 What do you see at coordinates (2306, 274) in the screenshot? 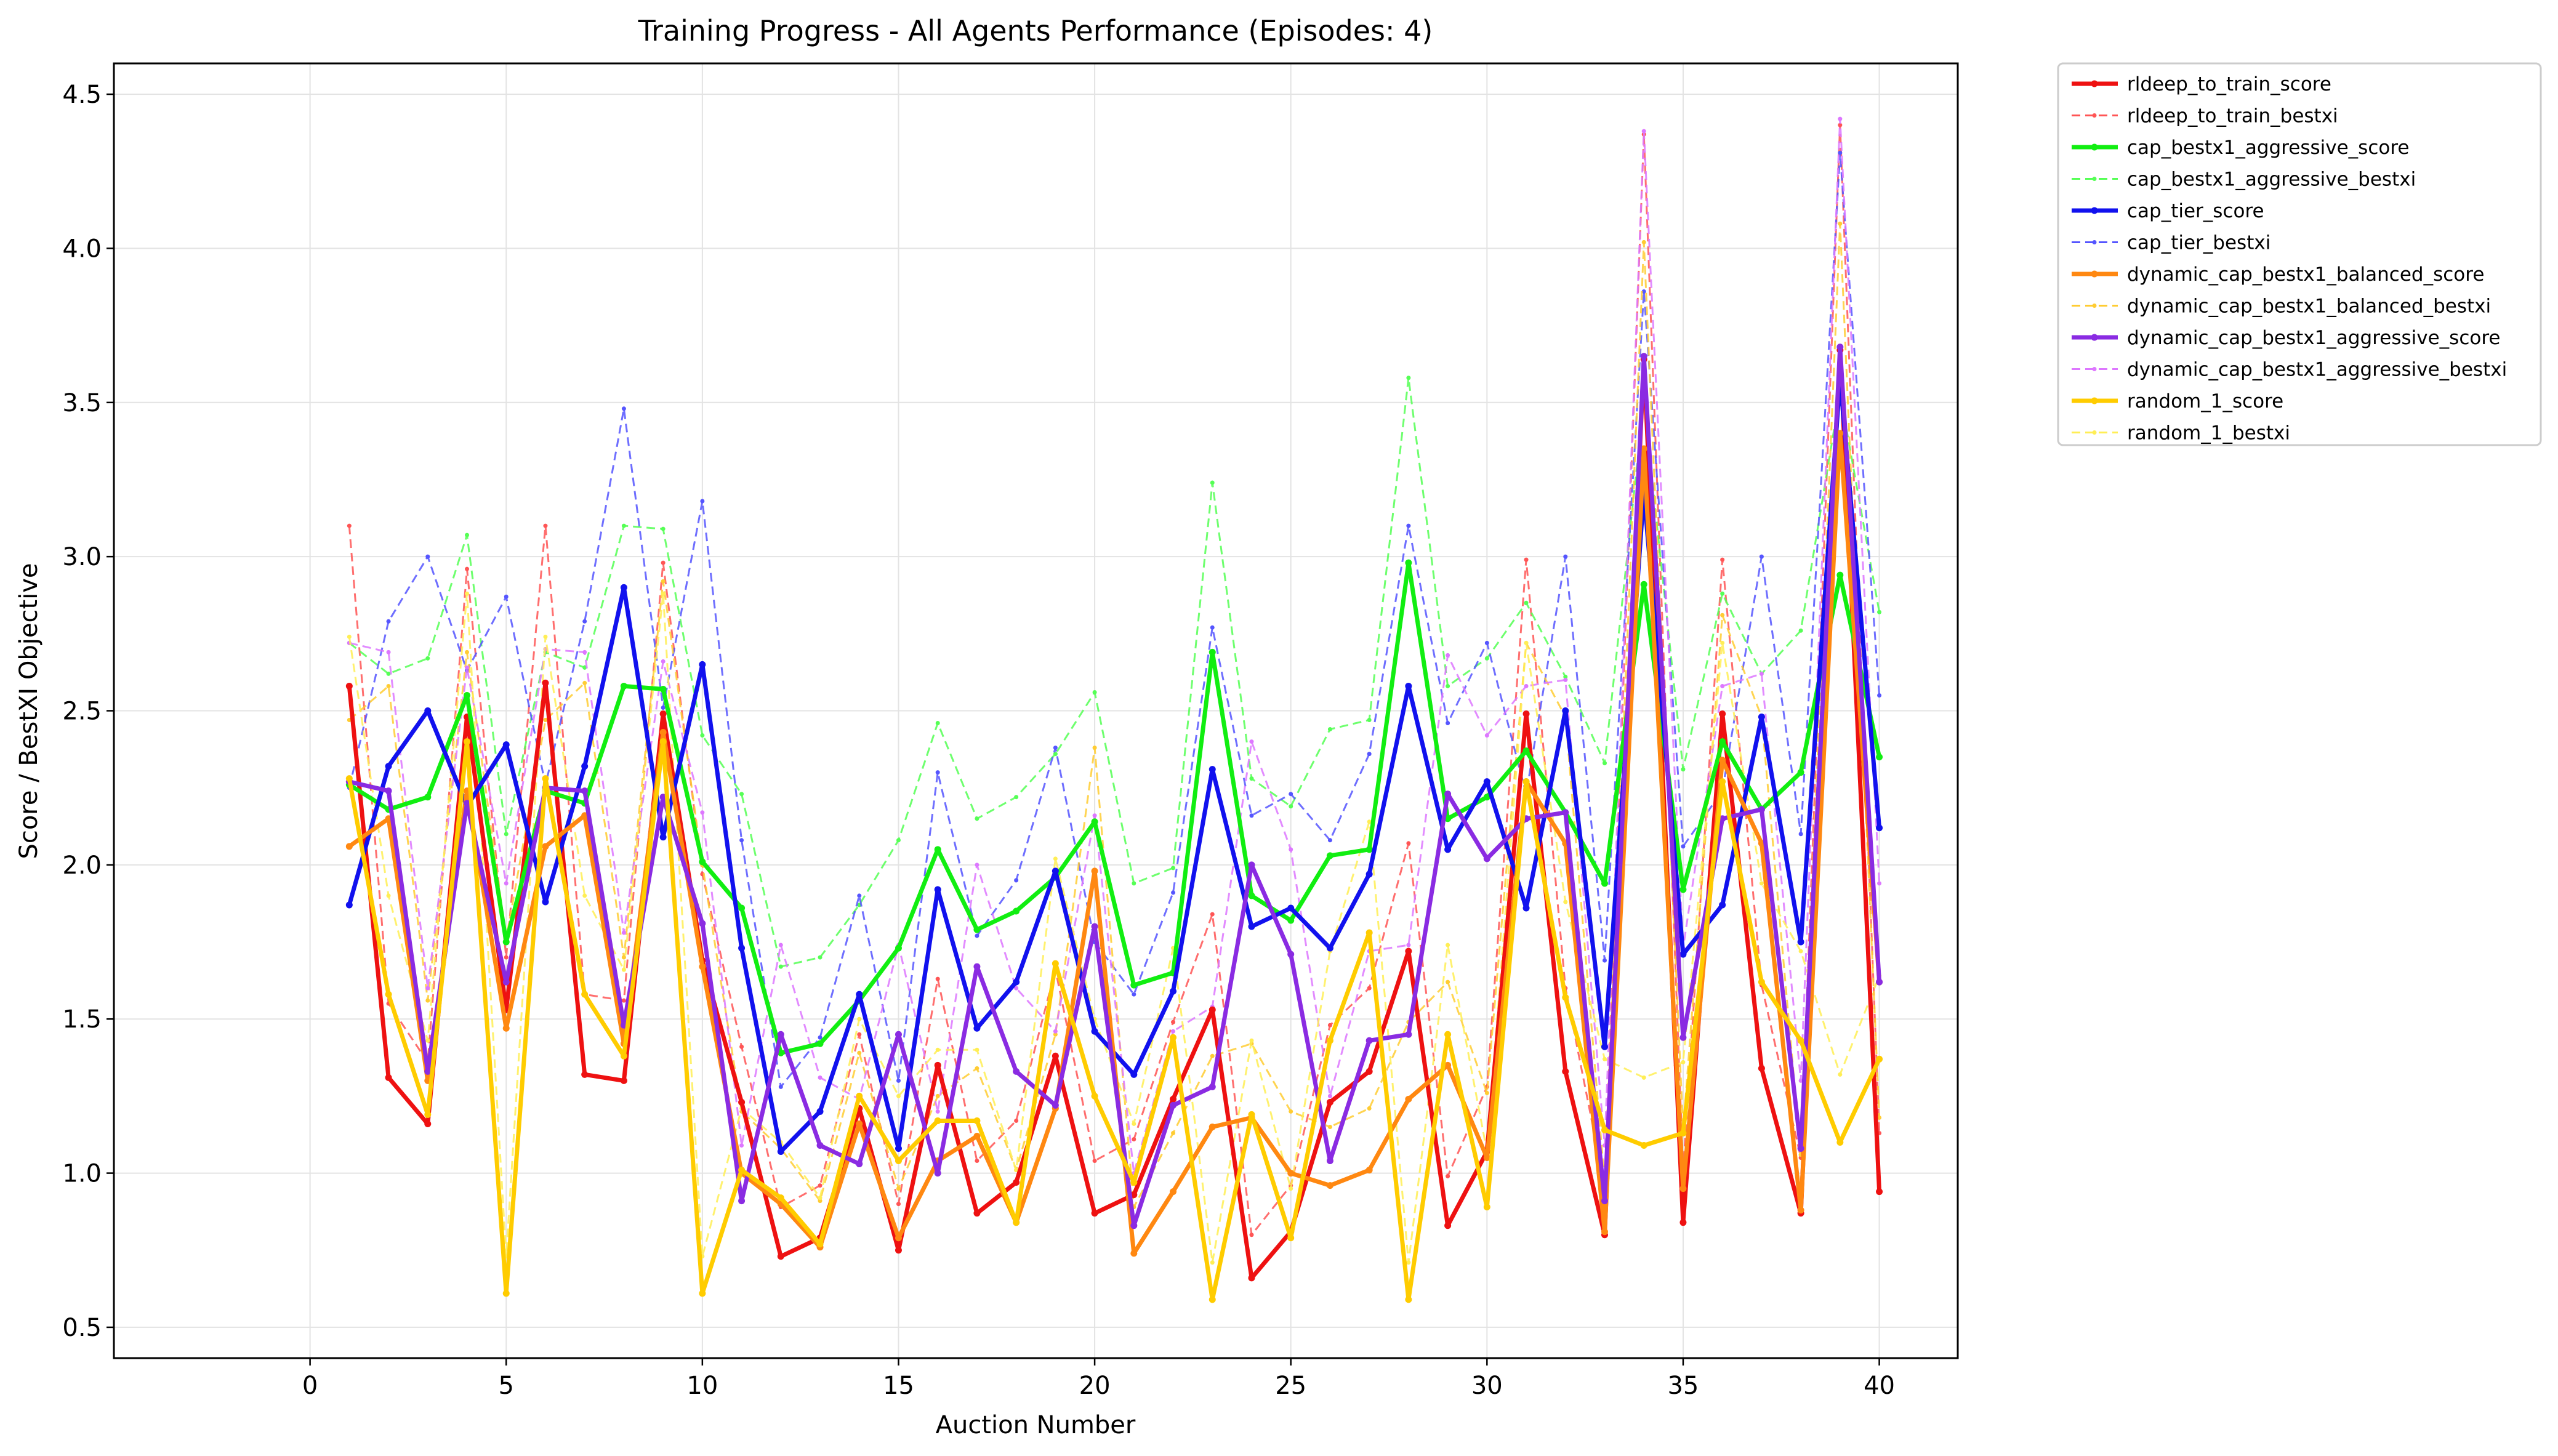
I see `legend-label: dynamic_cap_bestx1_balanced_score` at bounding box center [2306, 274].